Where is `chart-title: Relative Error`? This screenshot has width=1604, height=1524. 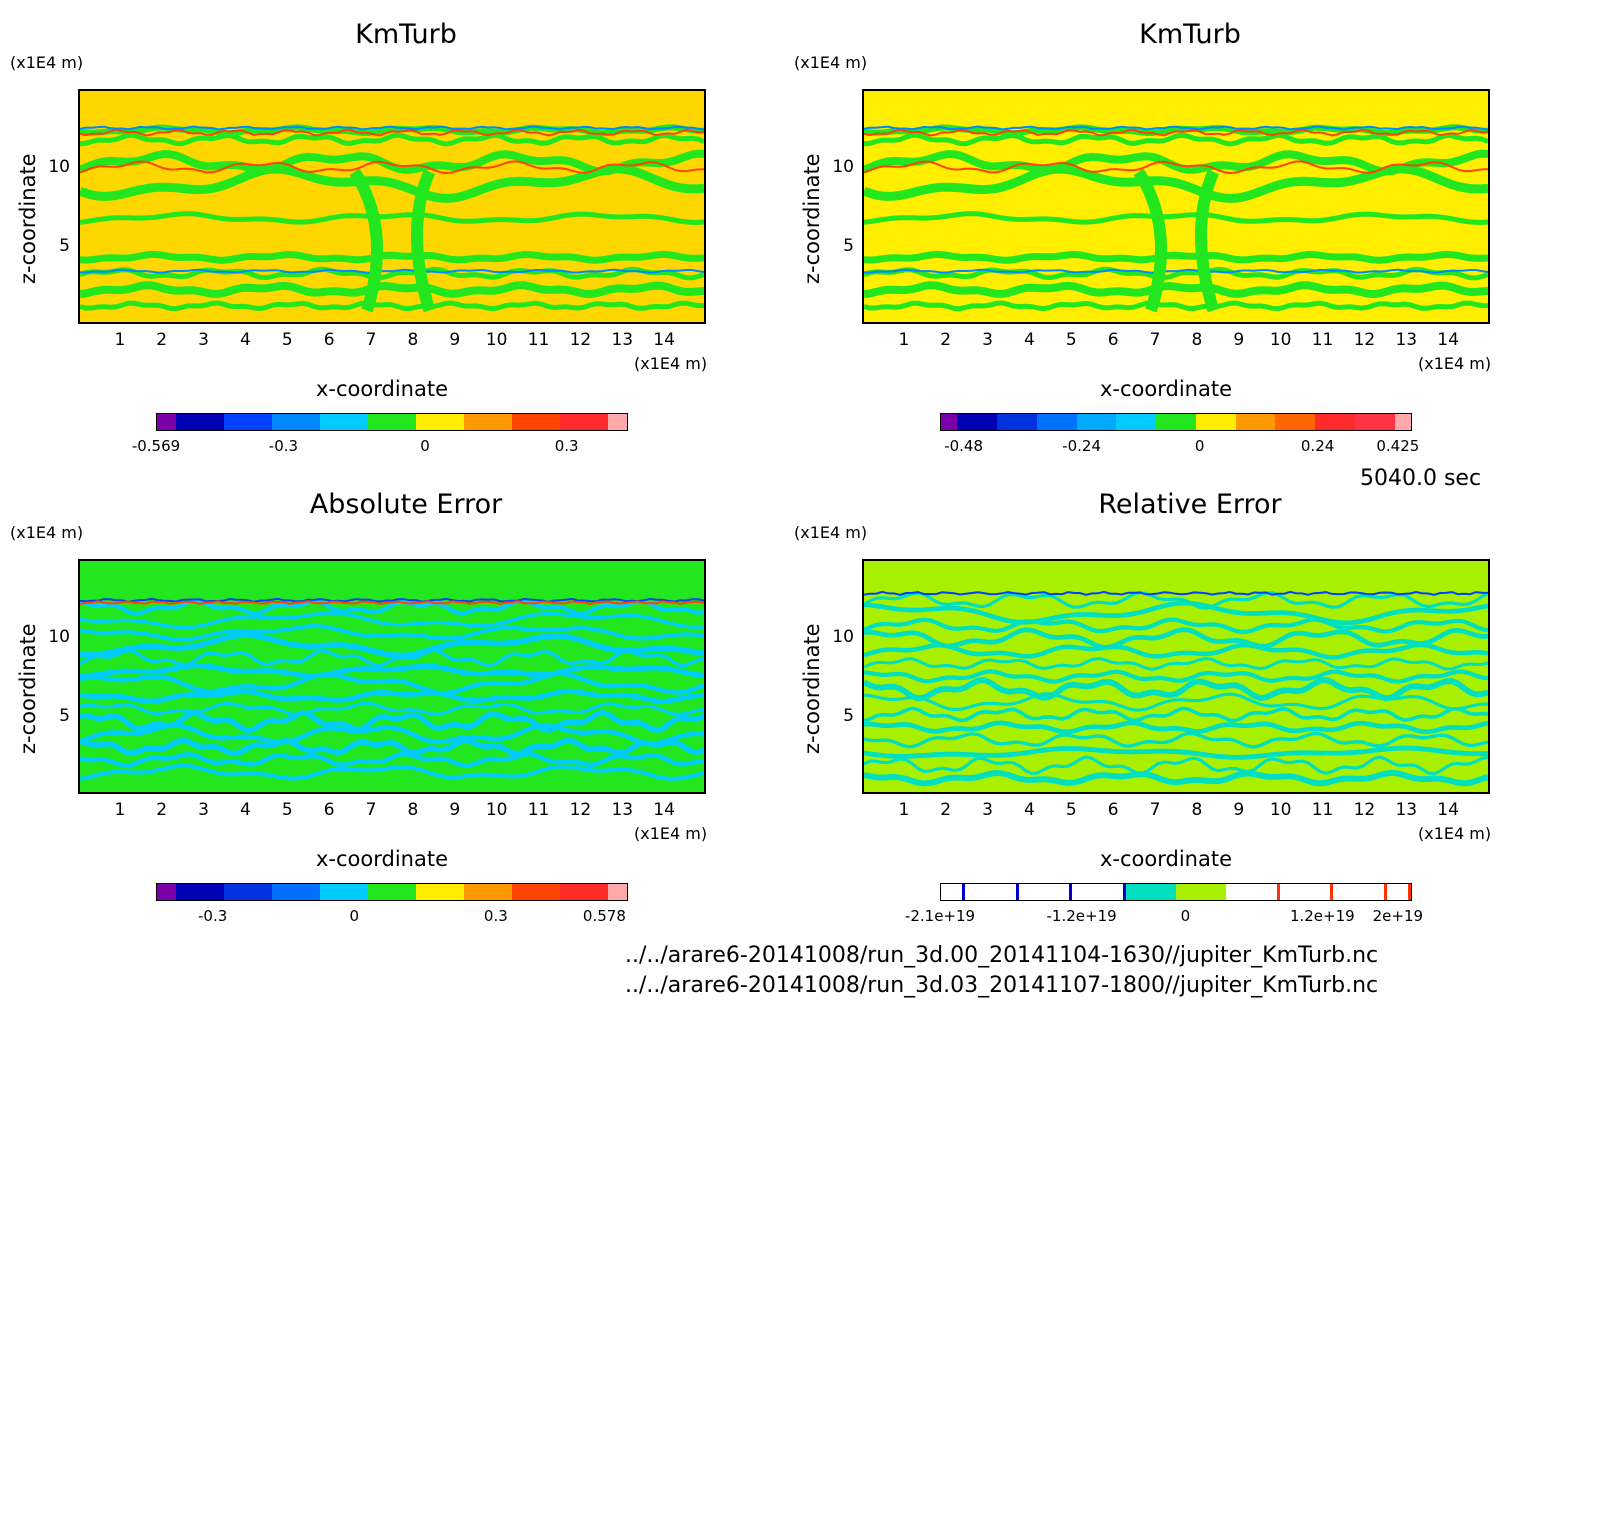
chart-title: Relative Error is located at coordinates (1190, 504).